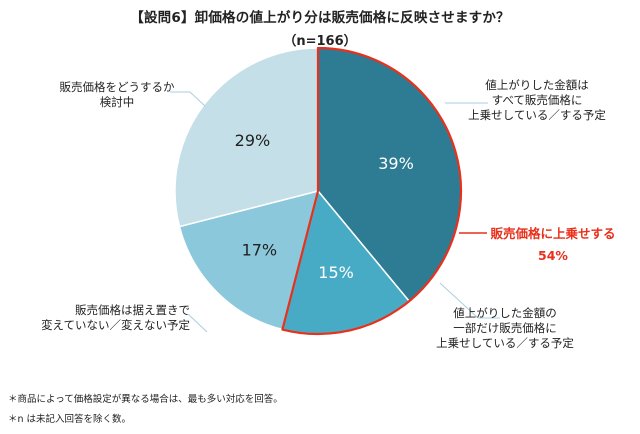  I want to click on slice-label-all-passed-on: 値上がりした金額は すべて販売価格に 上乗せしている／する予定, so click(537, 100).